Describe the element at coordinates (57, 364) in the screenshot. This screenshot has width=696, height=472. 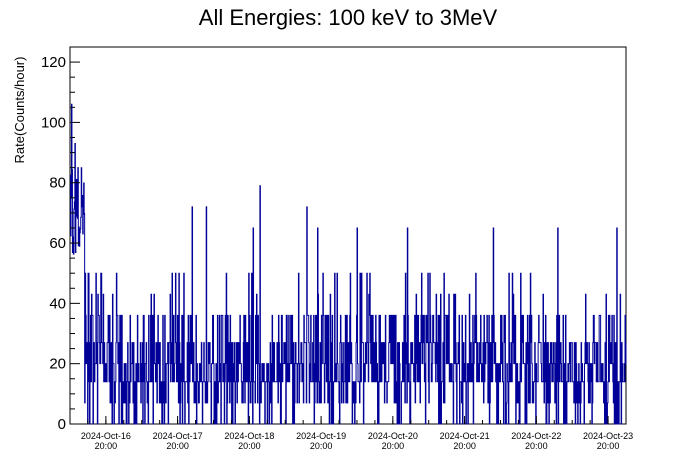
I see `y-tick-label: 20` at that location.